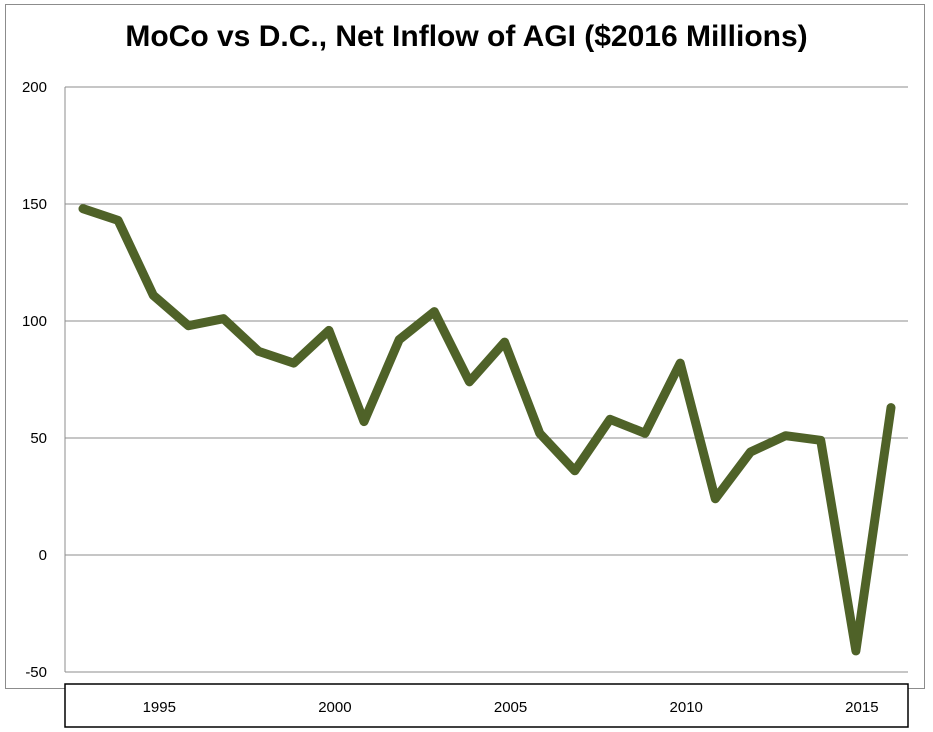 This screenshot has height=732, width=933. I want to click on y-tick-labels: -50 0 50 100 150 200, so click(34, 380).